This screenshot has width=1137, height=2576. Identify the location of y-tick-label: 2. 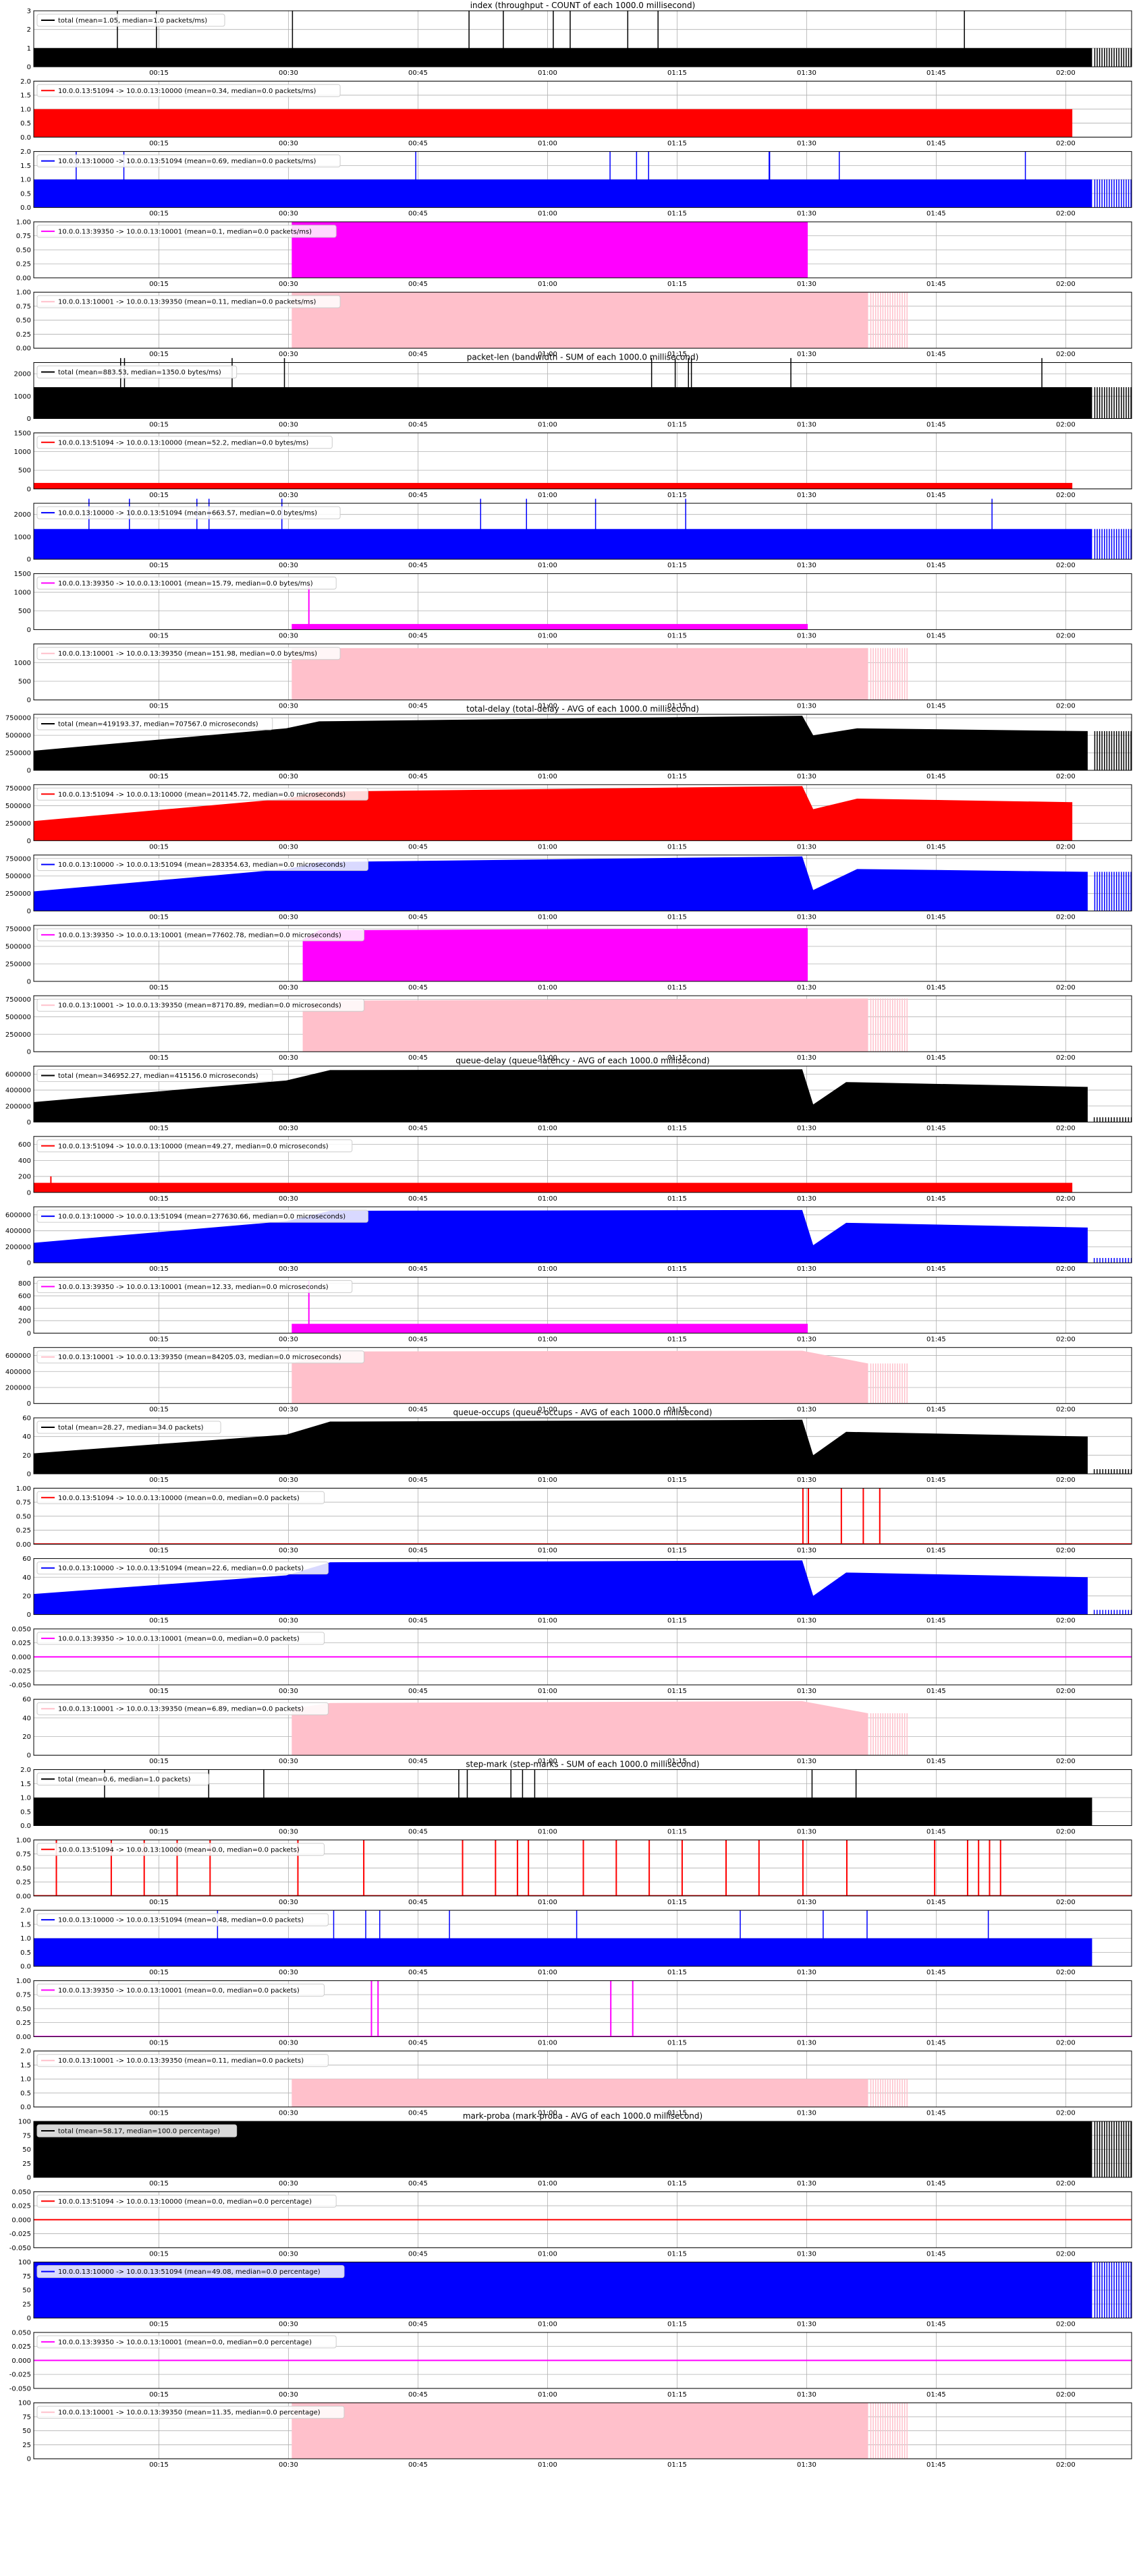
(29, 30).